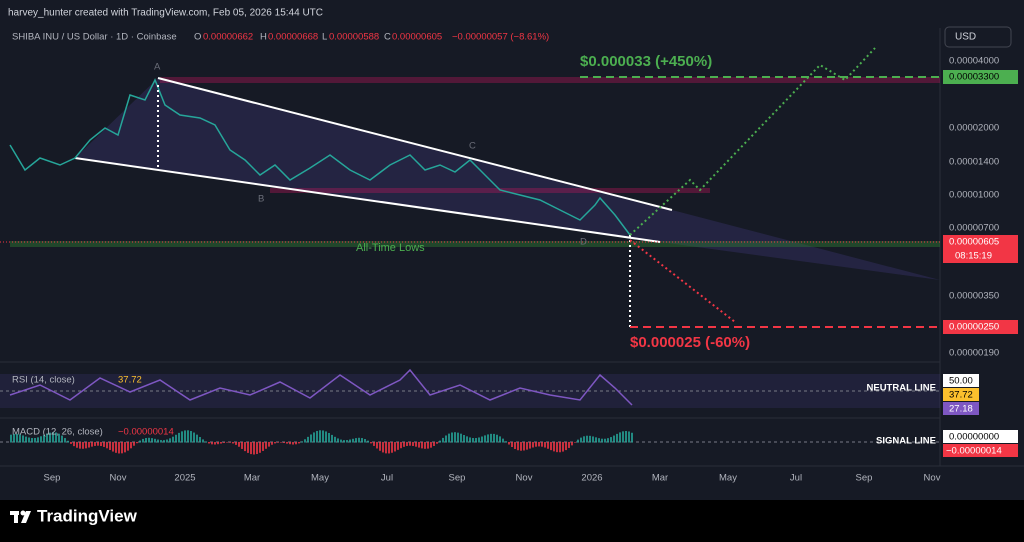 The height and width of the screenshot is (542, 1024). Describe the element at coordinates (974, 162) in the screenshot. I see `price-label: 0.00001400` at that location.